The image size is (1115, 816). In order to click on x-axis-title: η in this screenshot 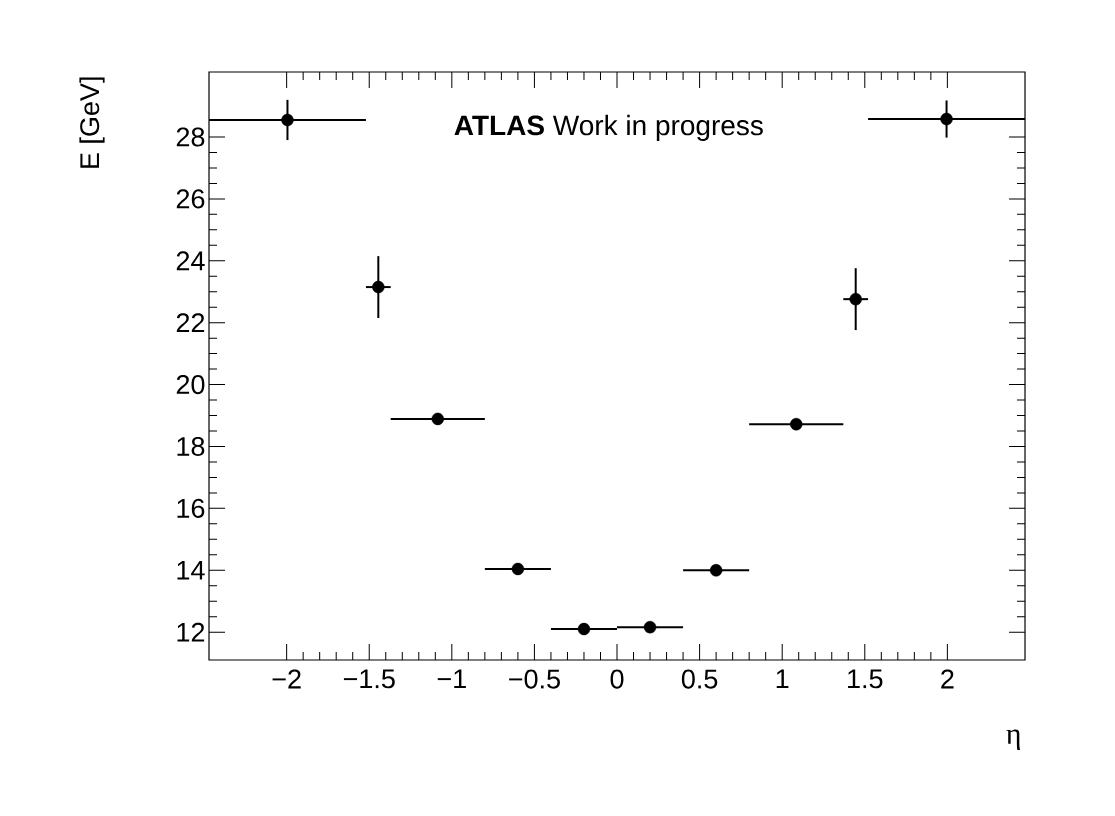, I will do `click(1013, 740)`.